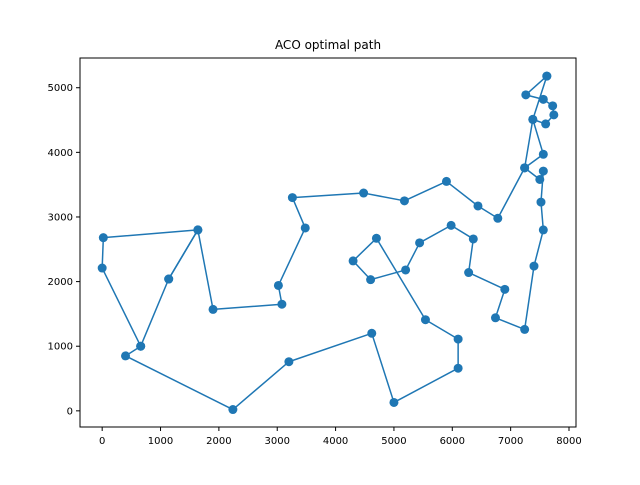 This screenshot has width=640, height=485. Describe the element at coordinates (218, 441) in the screenshot. I see `x-tick-label: 2000` at that location.